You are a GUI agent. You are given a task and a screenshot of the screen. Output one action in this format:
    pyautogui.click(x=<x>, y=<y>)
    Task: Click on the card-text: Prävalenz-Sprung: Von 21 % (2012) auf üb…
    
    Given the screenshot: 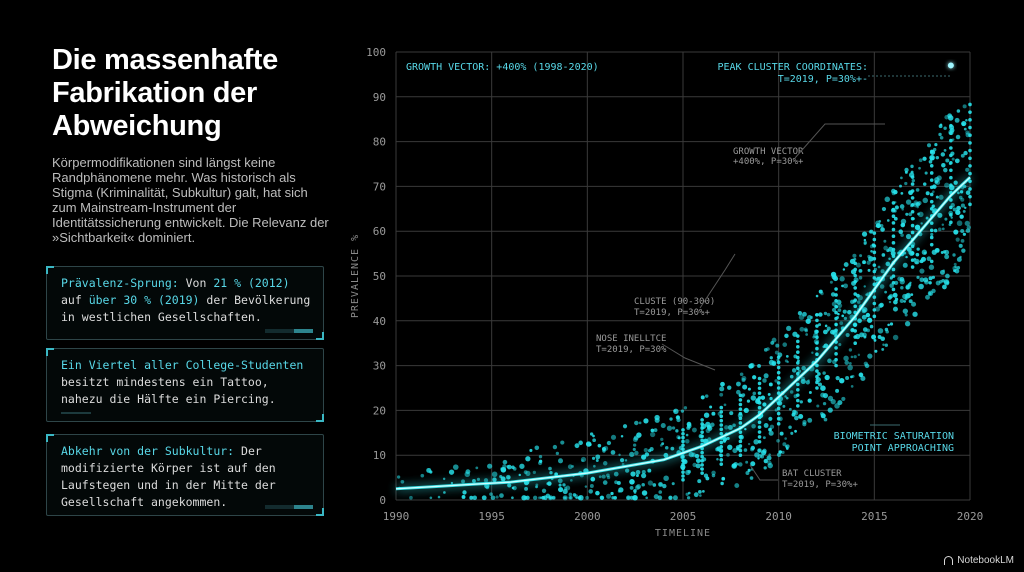 What is the action you would take?
    pyautogui.click(x=188, y=300)
    